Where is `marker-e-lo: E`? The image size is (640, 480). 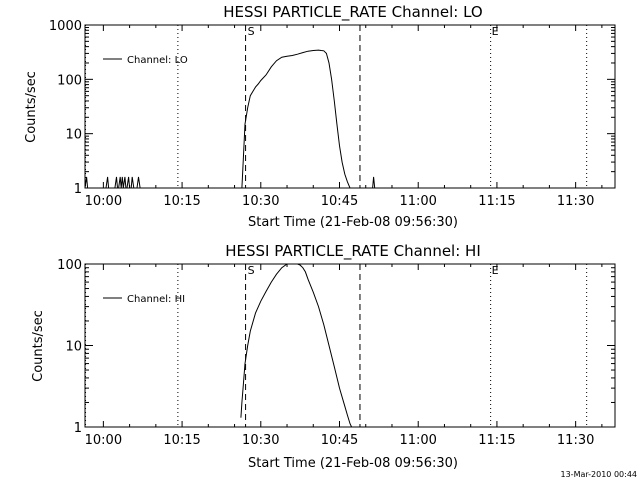
marker-e-lo: E is located at coordinates (495, 31).